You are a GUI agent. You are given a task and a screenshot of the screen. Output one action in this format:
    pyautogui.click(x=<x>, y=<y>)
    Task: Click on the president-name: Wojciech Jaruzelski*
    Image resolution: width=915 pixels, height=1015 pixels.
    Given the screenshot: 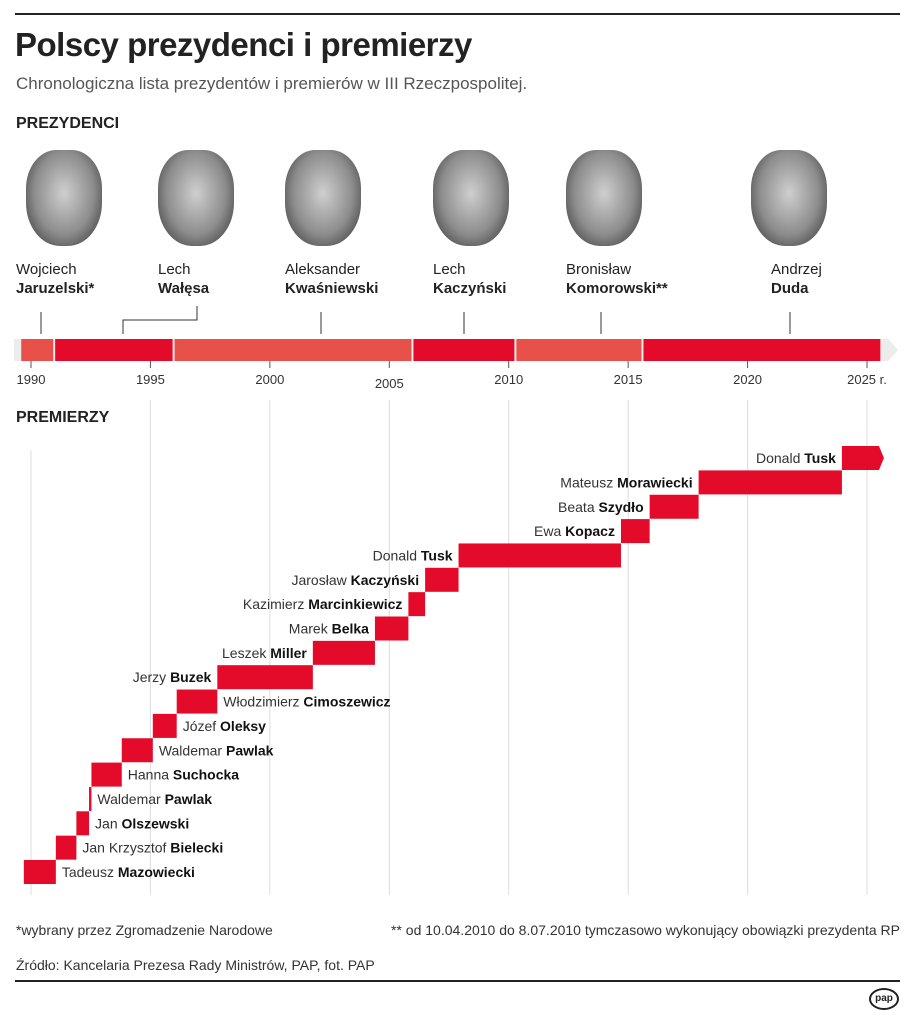 What is the action you would take?
    pyautogui.click(x=96, y=279)
    